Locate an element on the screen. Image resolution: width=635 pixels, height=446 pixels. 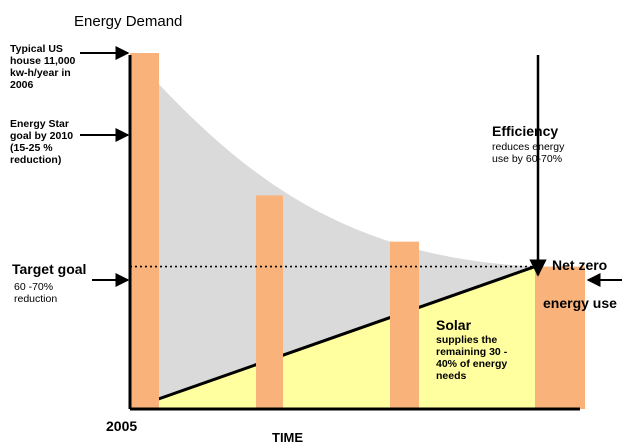
solar-title: Solar is located at coordinates (454, 325).